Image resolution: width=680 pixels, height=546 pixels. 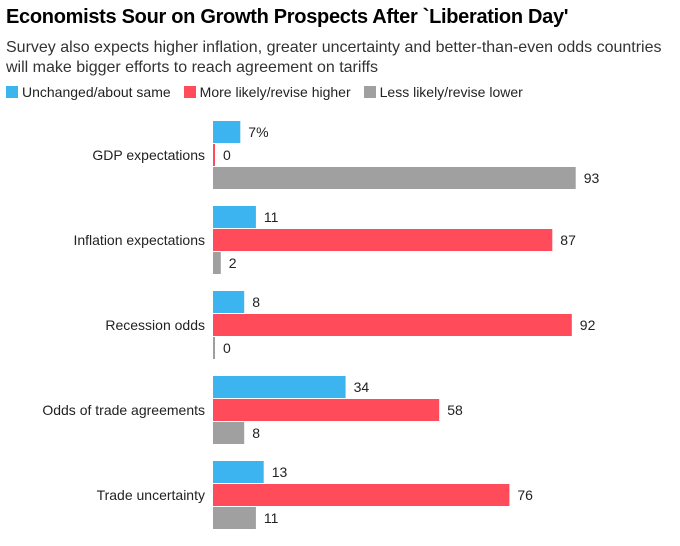 What do you see at coordinates (148, 155) in the screenshot?
I see `category-label: GDP expectations` at bounding box center [148, 155].